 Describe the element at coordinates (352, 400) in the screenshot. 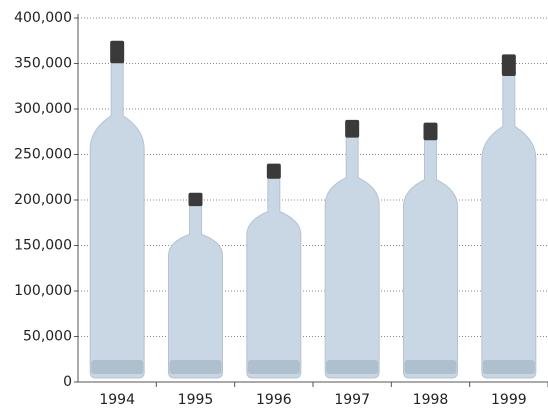

I see `x-tick-label: 1997` at that location.